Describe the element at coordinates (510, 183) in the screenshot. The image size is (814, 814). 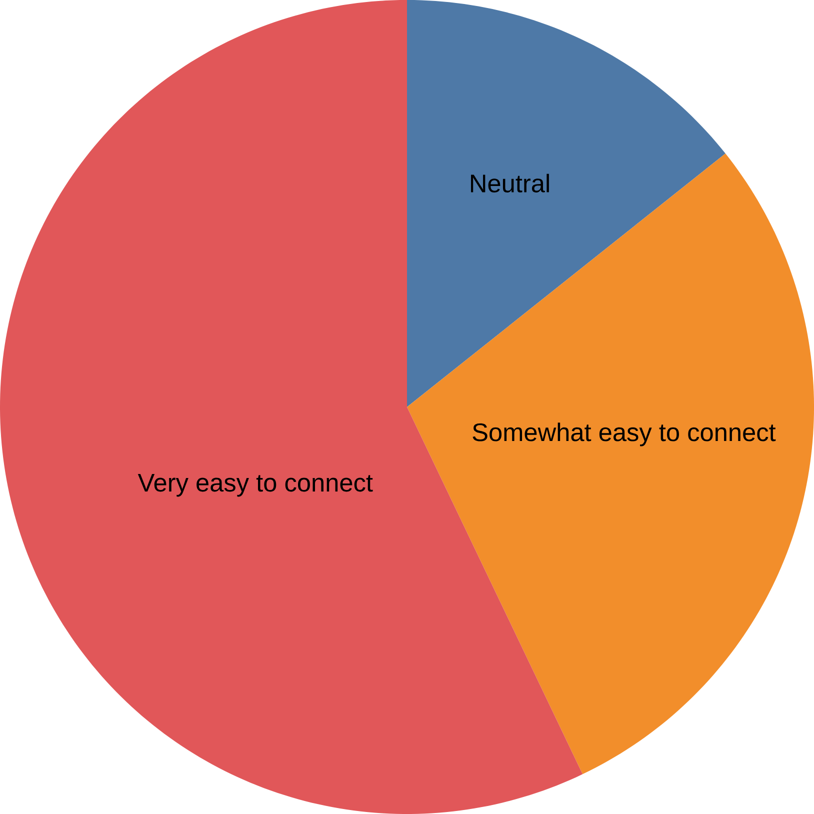
I see `slice-label: Neutral` at that location.